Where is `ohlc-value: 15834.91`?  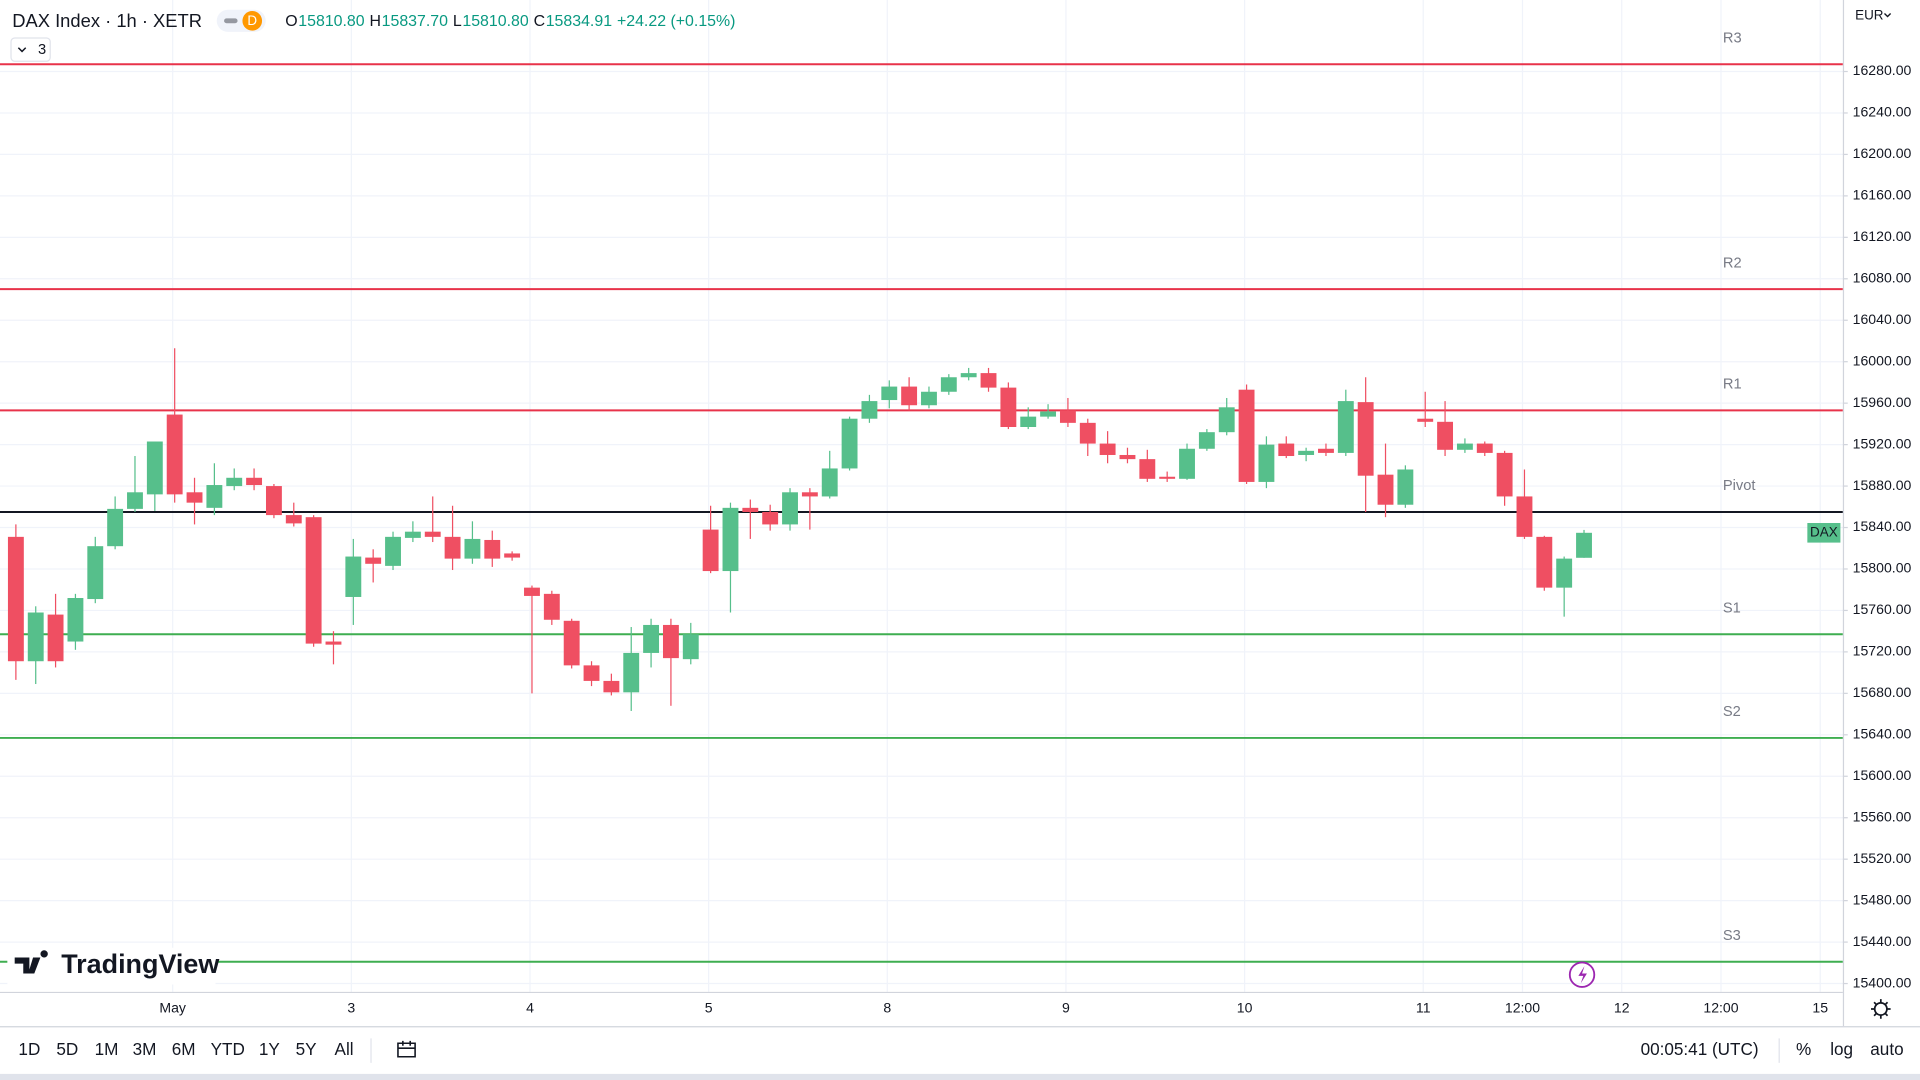 ohlc-value: 15834.91 is located at coordinates (579, 21).